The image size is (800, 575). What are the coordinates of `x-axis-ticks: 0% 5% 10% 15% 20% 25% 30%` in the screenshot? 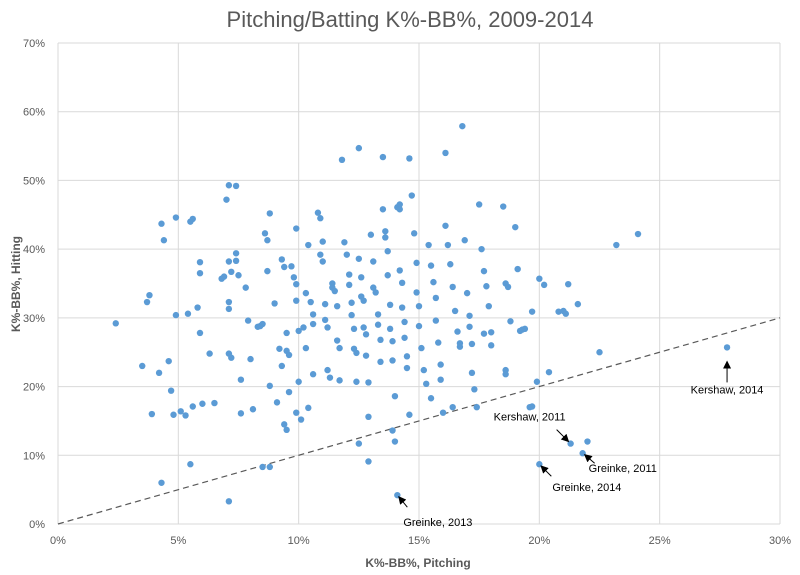 It's located at (420, 541).